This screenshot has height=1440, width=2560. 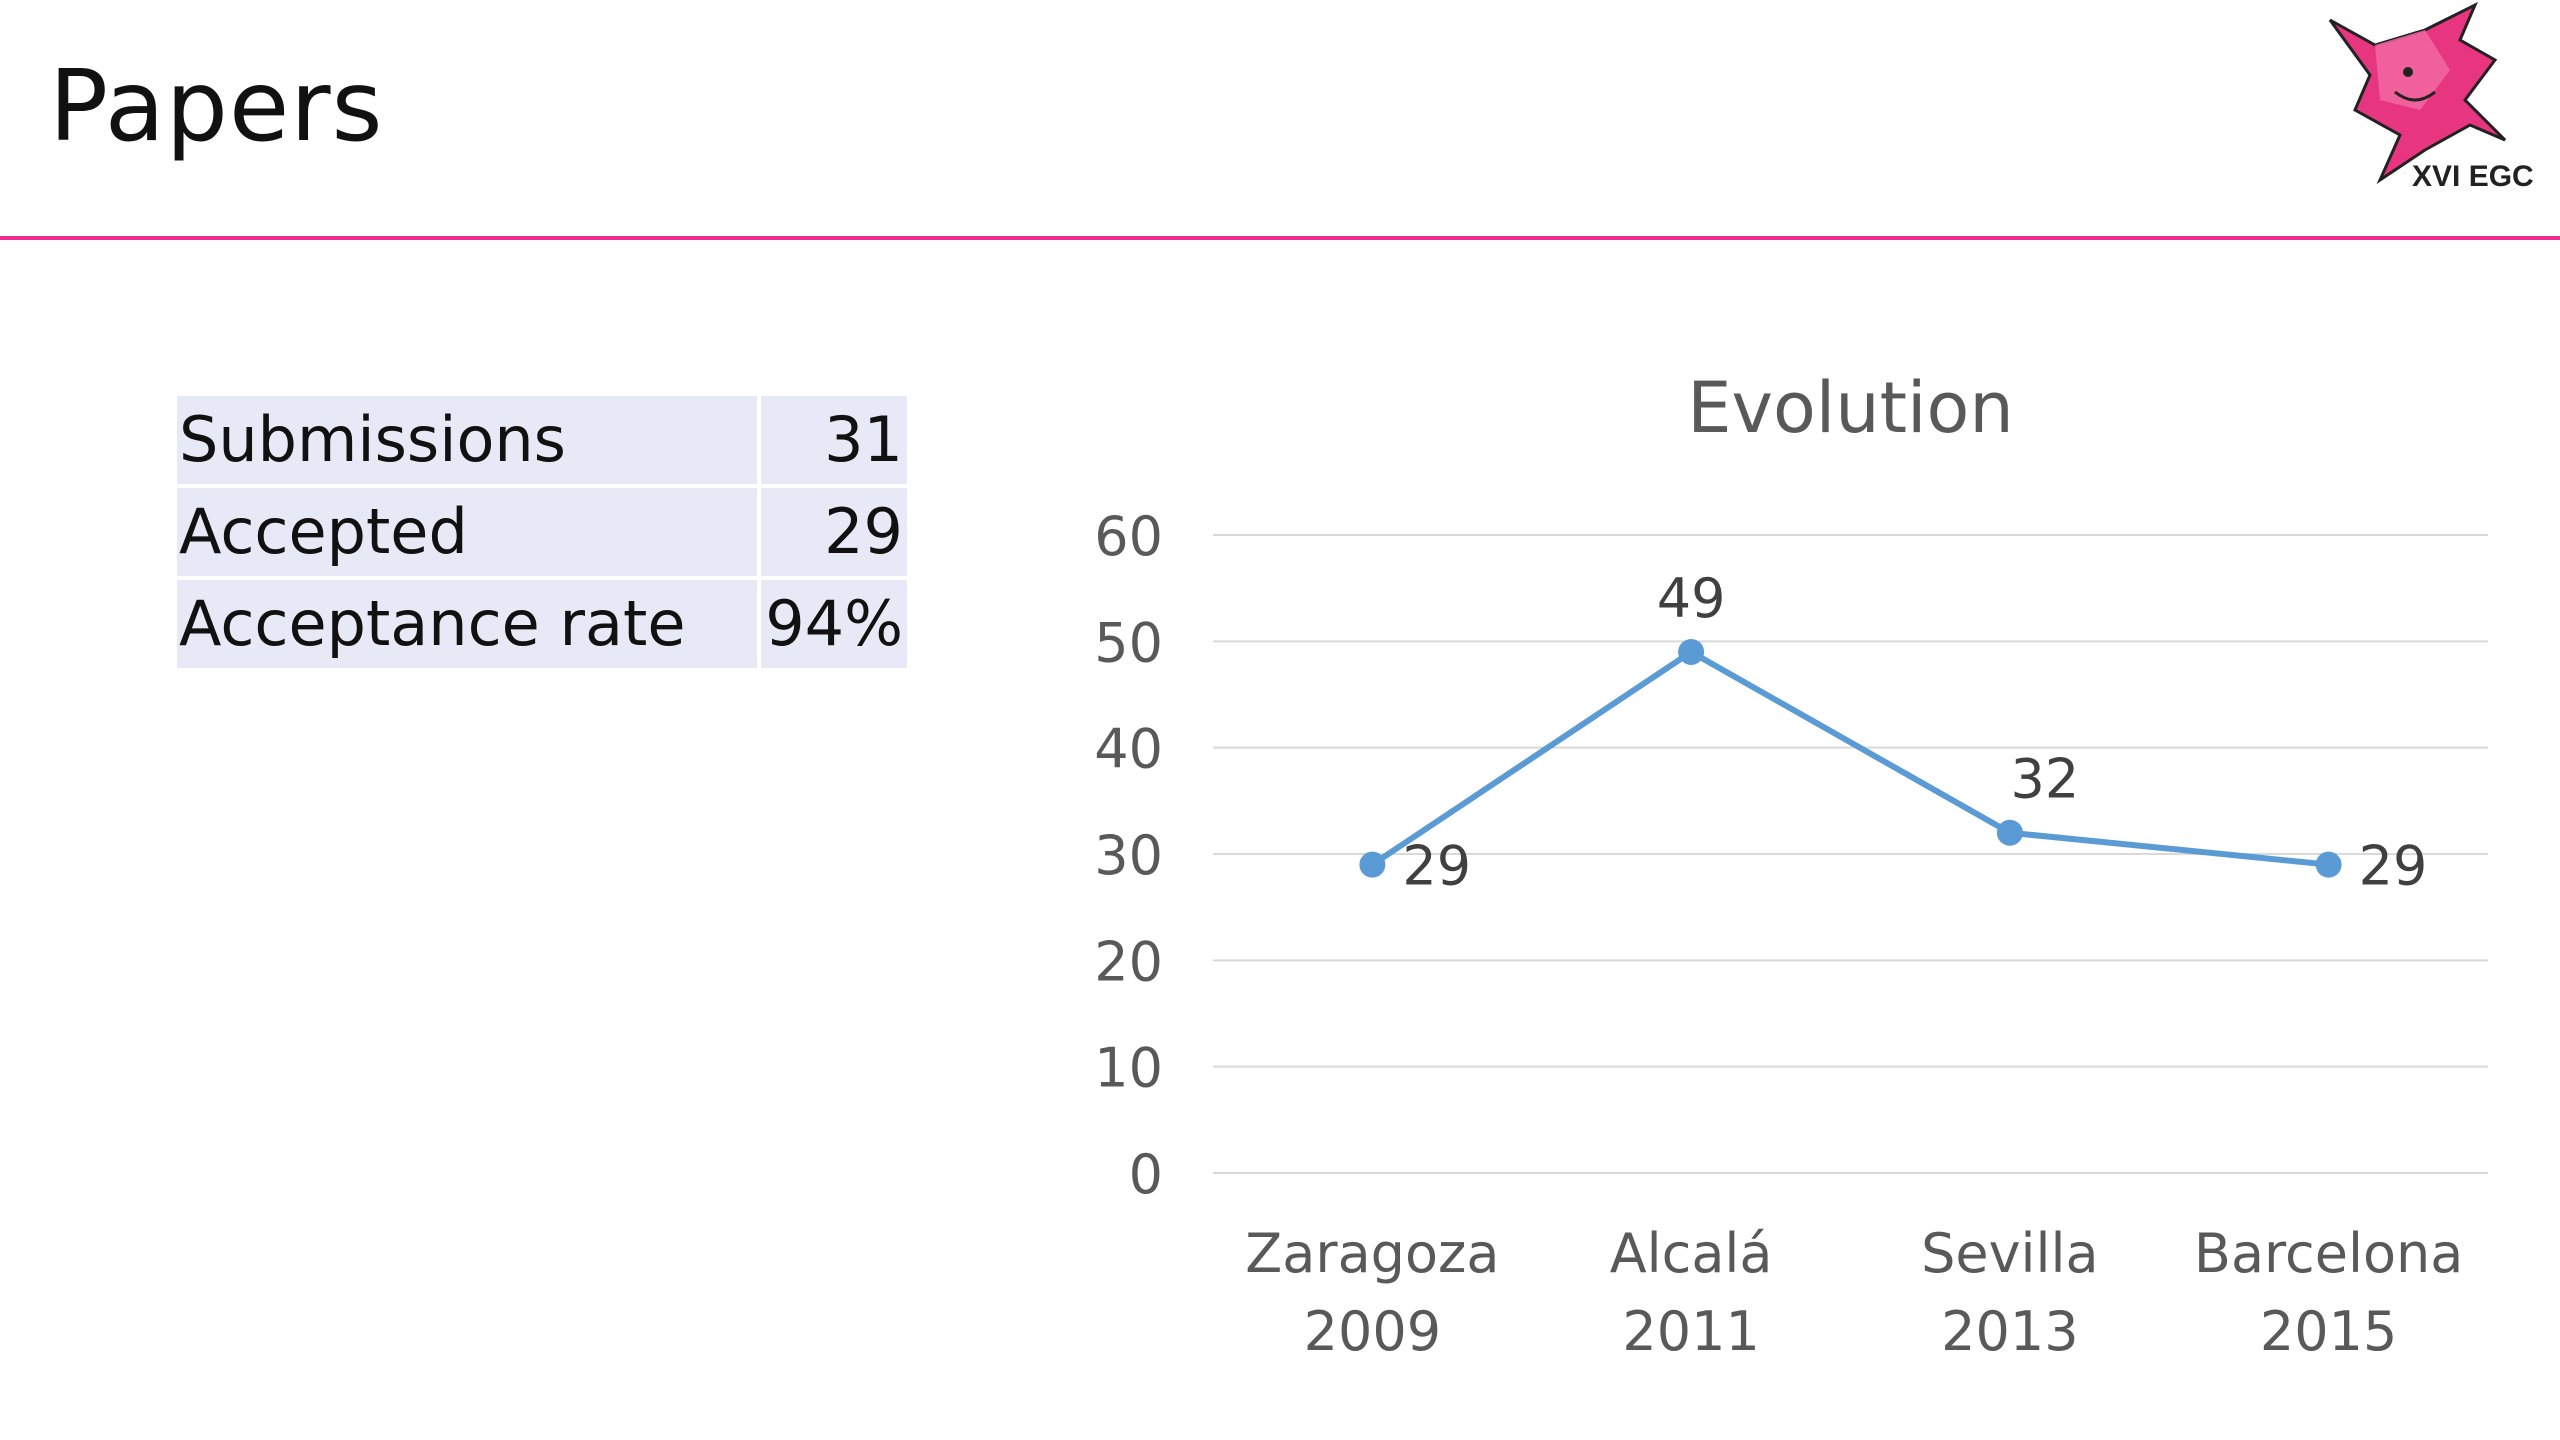 I want to click on table-row: Submissions 31, so click(x=542, y=440).